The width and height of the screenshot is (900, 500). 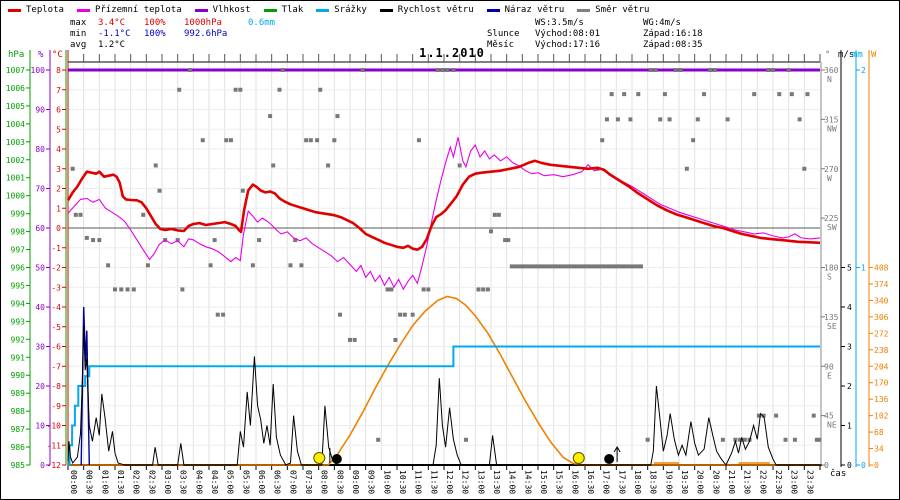 I want to click on svg-text: 15:00, so click(x=543, y=482).